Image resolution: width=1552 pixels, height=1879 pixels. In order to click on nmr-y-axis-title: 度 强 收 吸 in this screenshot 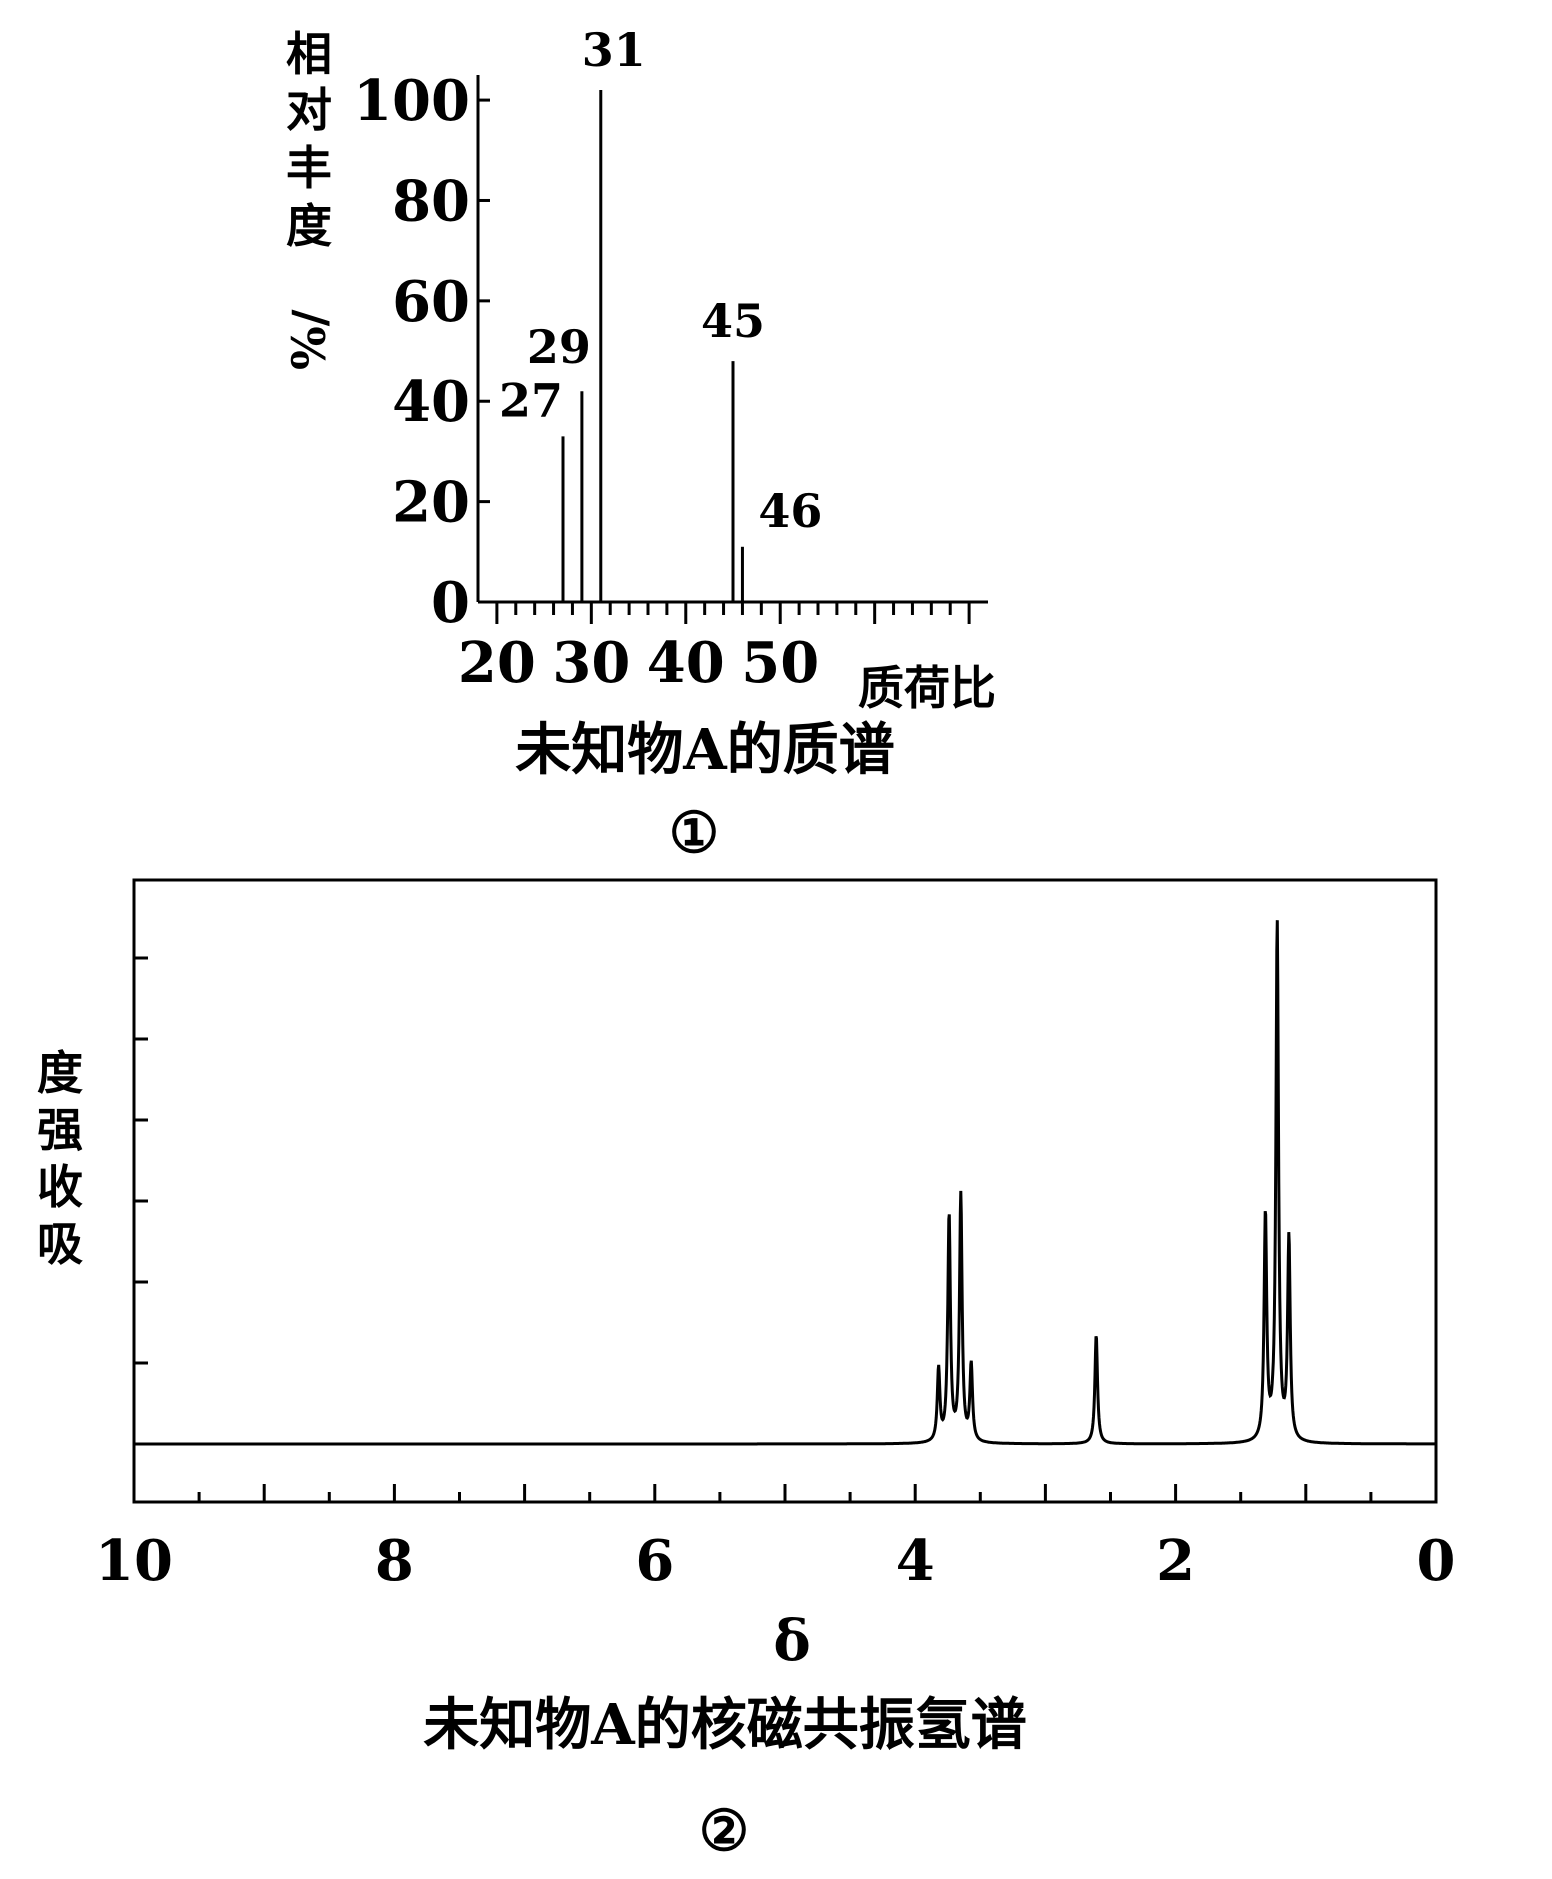, I will do `click(60, 1158)`.